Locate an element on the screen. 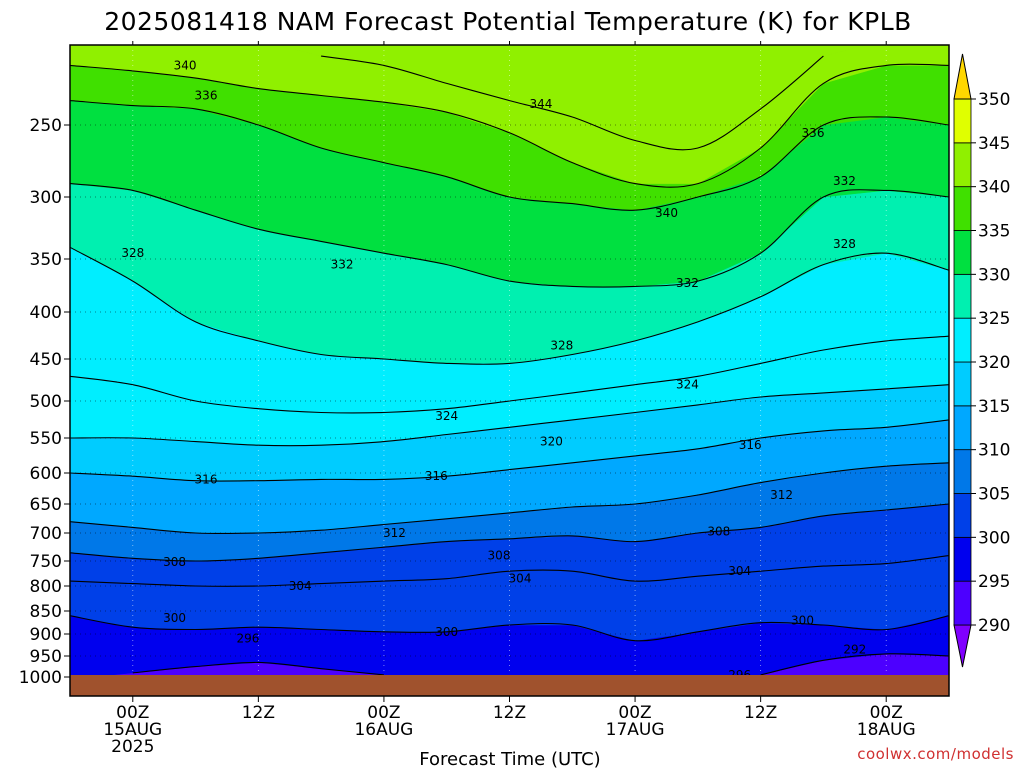  colorbar-label: 295 is located at coordinates (994, 582).